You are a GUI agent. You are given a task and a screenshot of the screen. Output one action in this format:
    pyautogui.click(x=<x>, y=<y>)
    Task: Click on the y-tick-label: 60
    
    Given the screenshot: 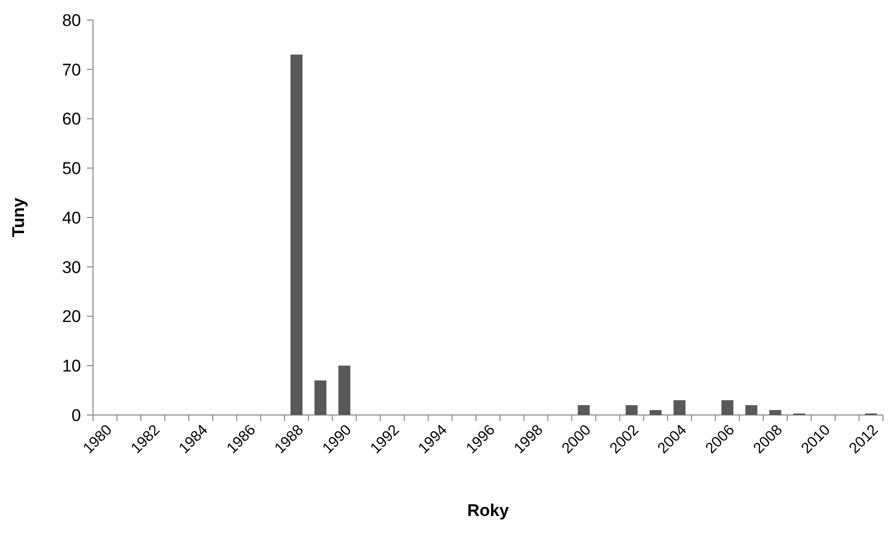 What is the action you would take?
    pyautogui.click(x=71, y=119)
    